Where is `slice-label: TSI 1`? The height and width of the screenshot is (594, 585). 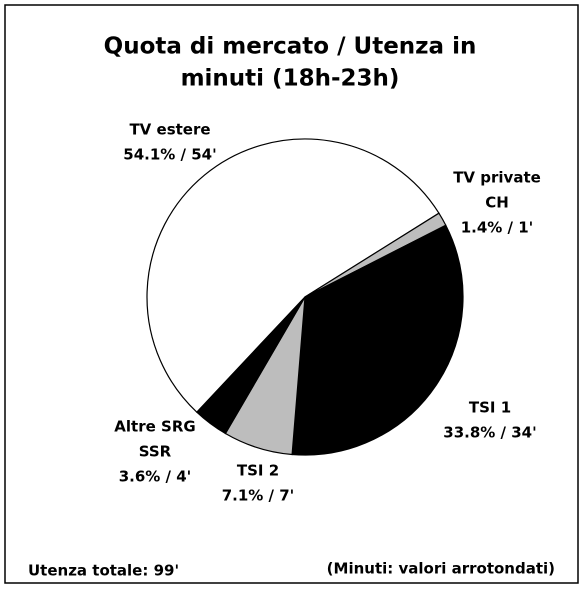 slice-label: TSI 1 is located at coordinates (490, 408).